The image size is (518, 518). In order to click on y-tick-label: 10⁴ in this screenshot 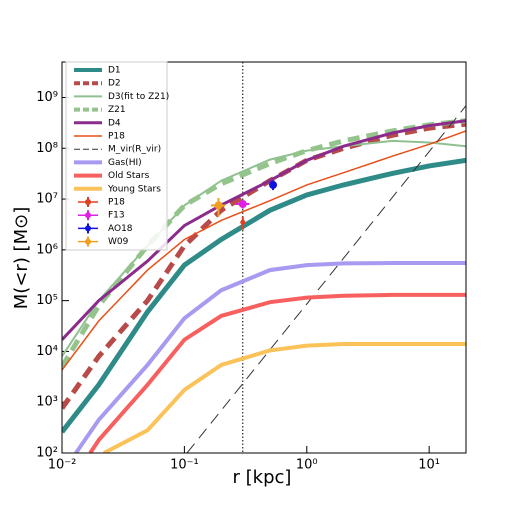, I will do `click(47, 351)`.